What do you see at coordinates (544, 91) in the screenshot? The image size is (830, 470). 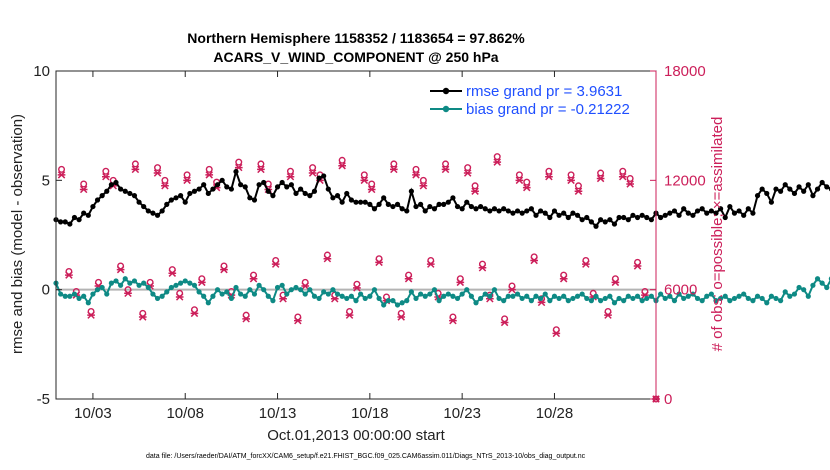 I see `legend-rmse-label: rmse grand pr = 3.9631` at bounding box center [544, 91].